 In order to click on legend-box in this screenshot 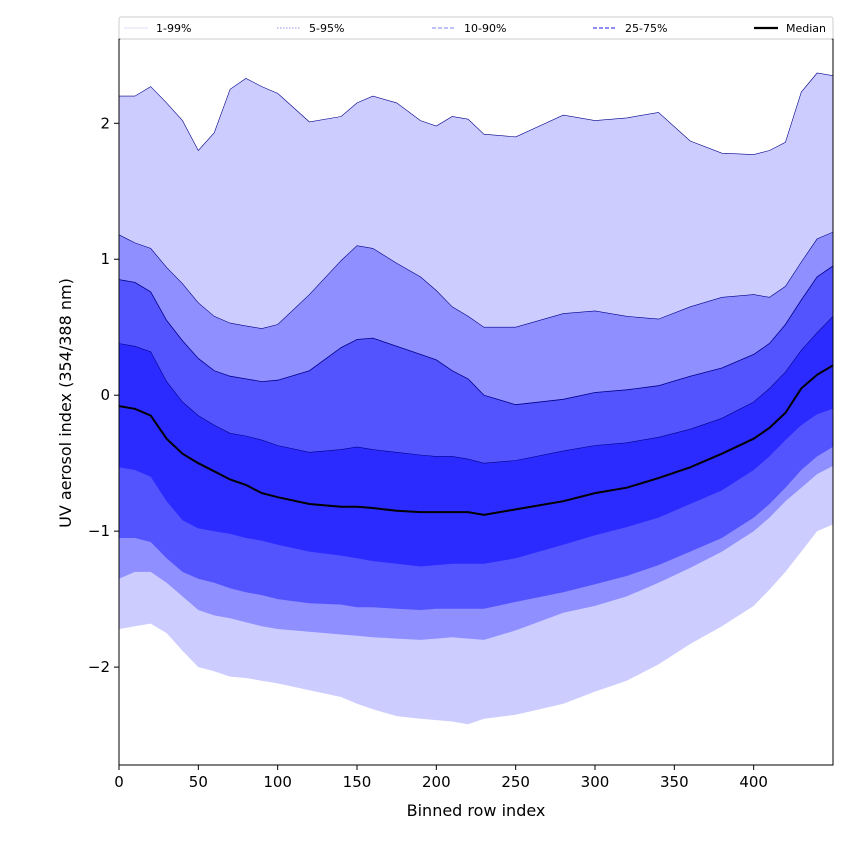, I will do `click(476, 28)`.